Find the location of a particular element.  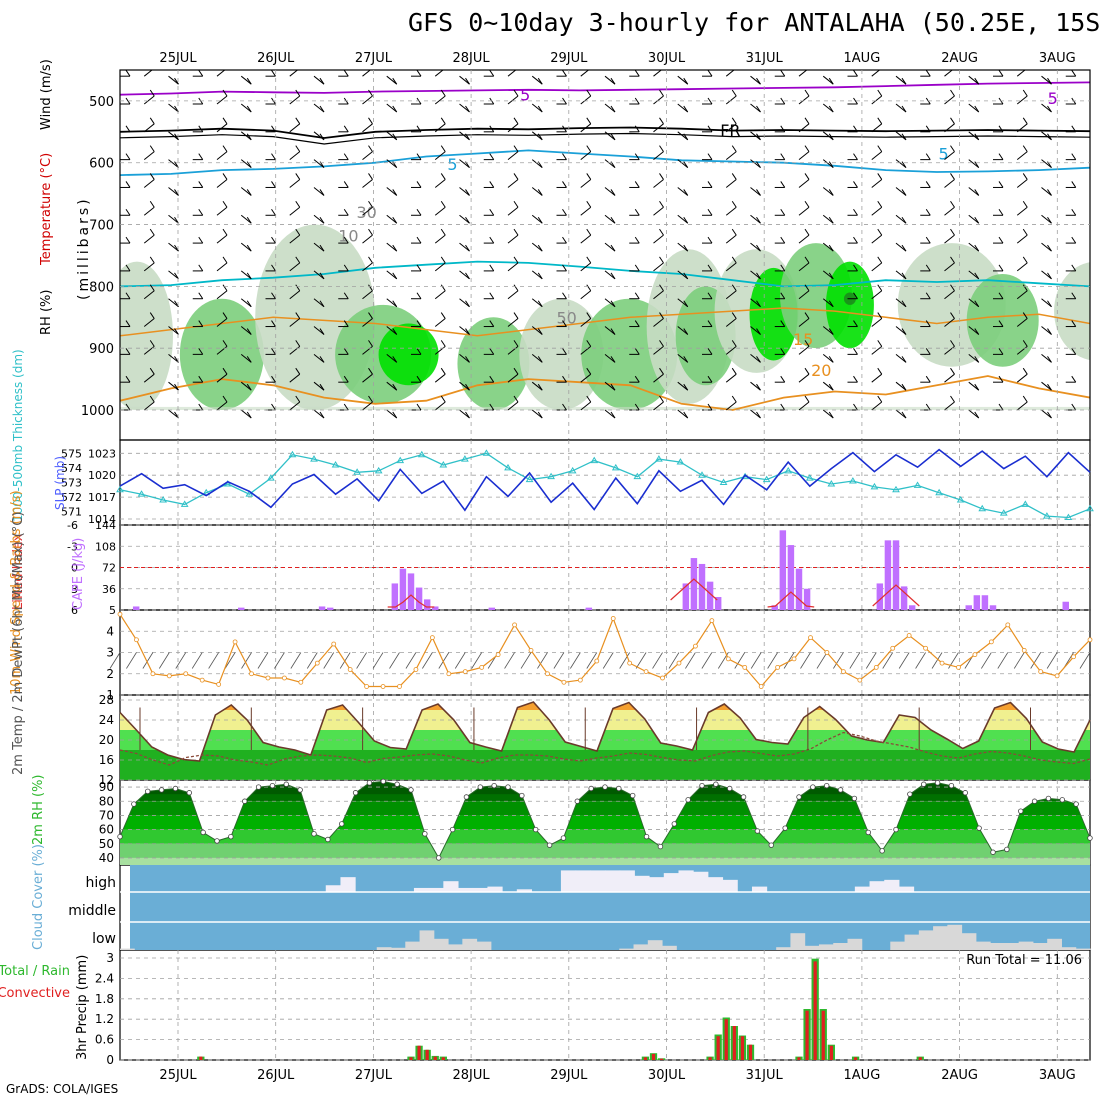

day-label-top: 25JUL is located at coordinates (178, 58).